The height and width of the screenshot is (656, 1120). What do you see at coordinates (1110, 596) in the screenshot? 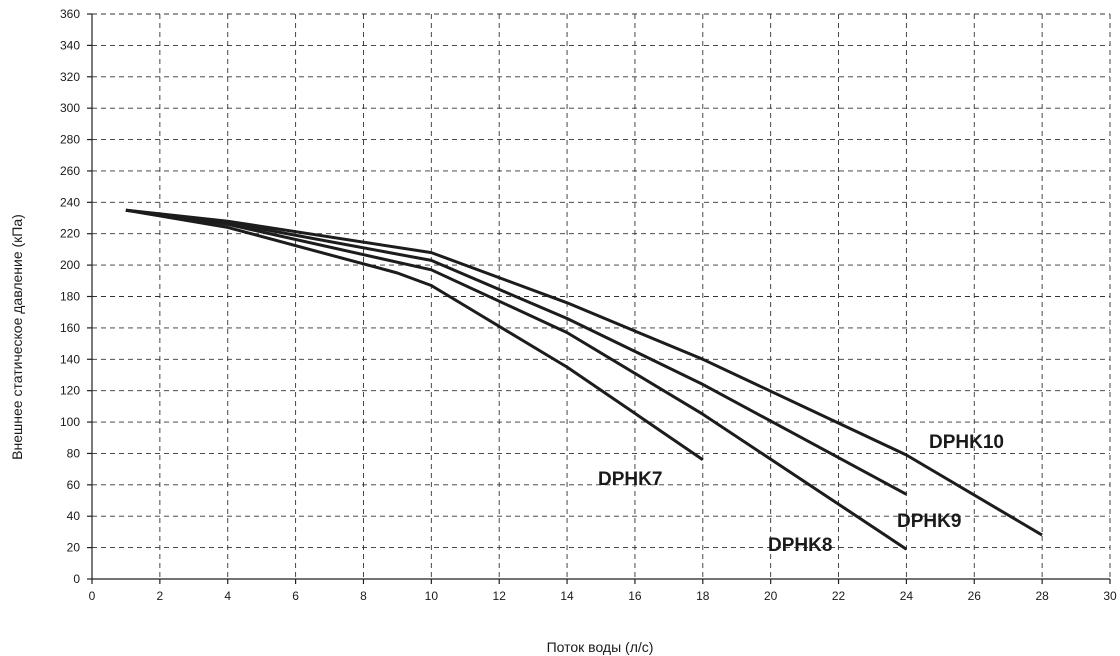
I see `x-tick-label: 30` at bounding box center [1110, 596].